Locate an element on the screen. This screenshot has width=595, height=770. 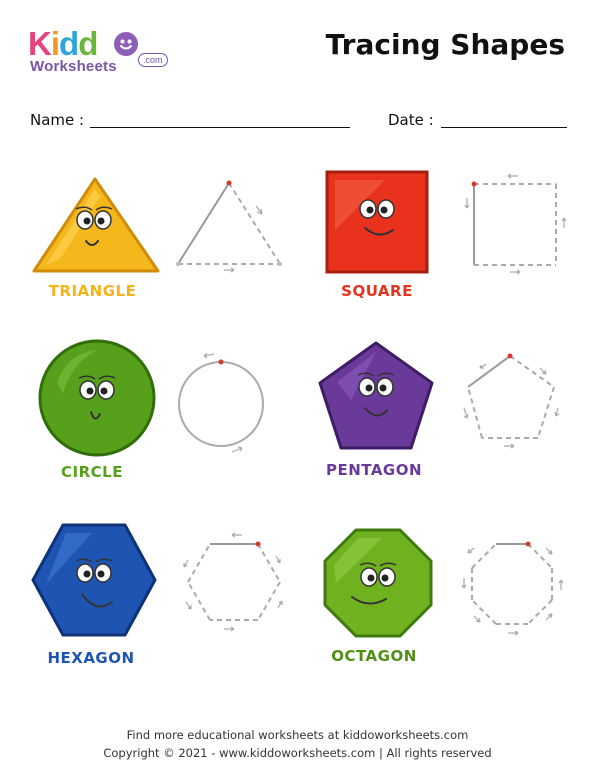
octagon-tracing-path is located at coordinates (513, 584).